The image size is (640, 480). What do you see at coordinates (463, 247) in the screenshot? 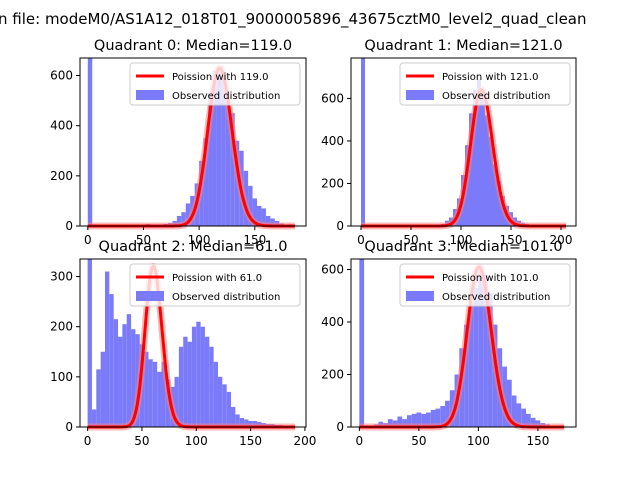
I see `chart-title: Quadrant 3: Median=101.0` at bounding box center [463, 247].